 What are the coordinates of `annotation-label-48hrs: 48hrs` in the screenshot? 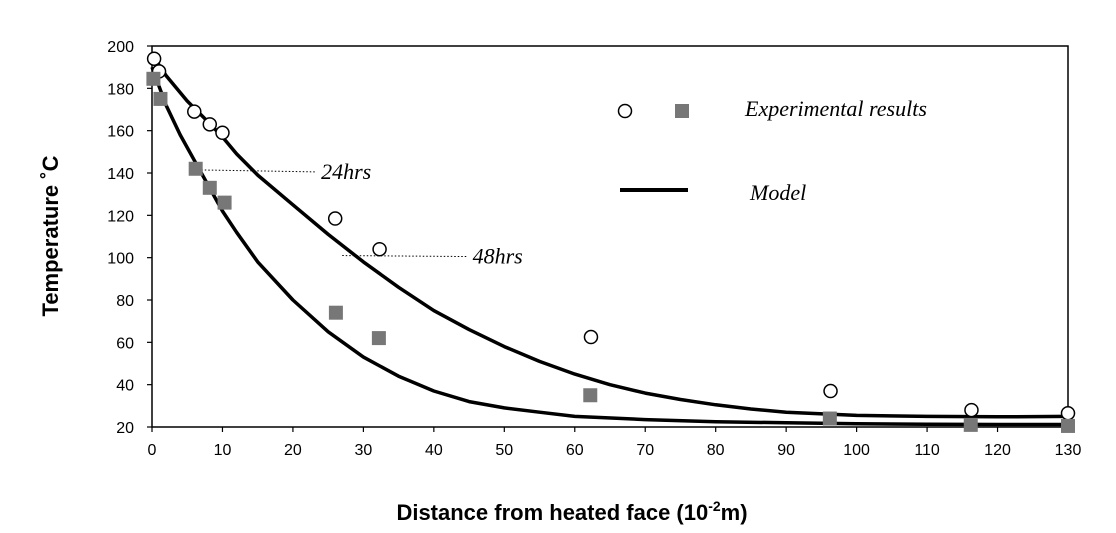 It's located at (498, 256).